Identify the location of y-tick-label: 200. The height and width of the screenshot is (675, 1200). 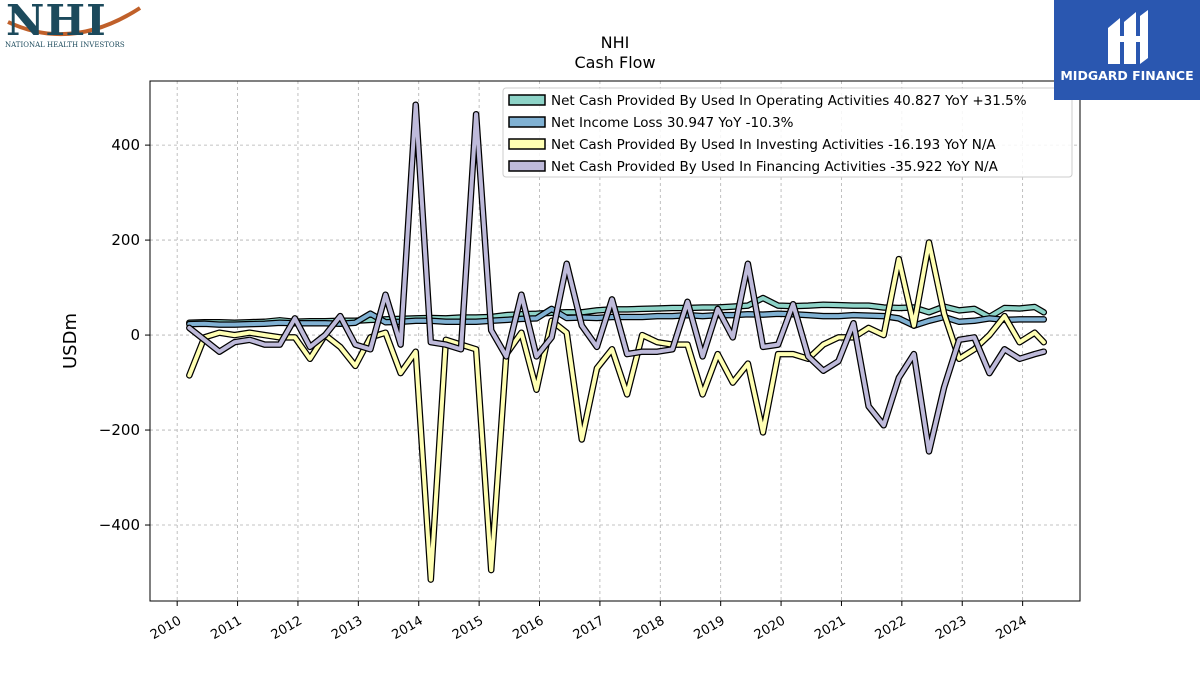
(125, 240).